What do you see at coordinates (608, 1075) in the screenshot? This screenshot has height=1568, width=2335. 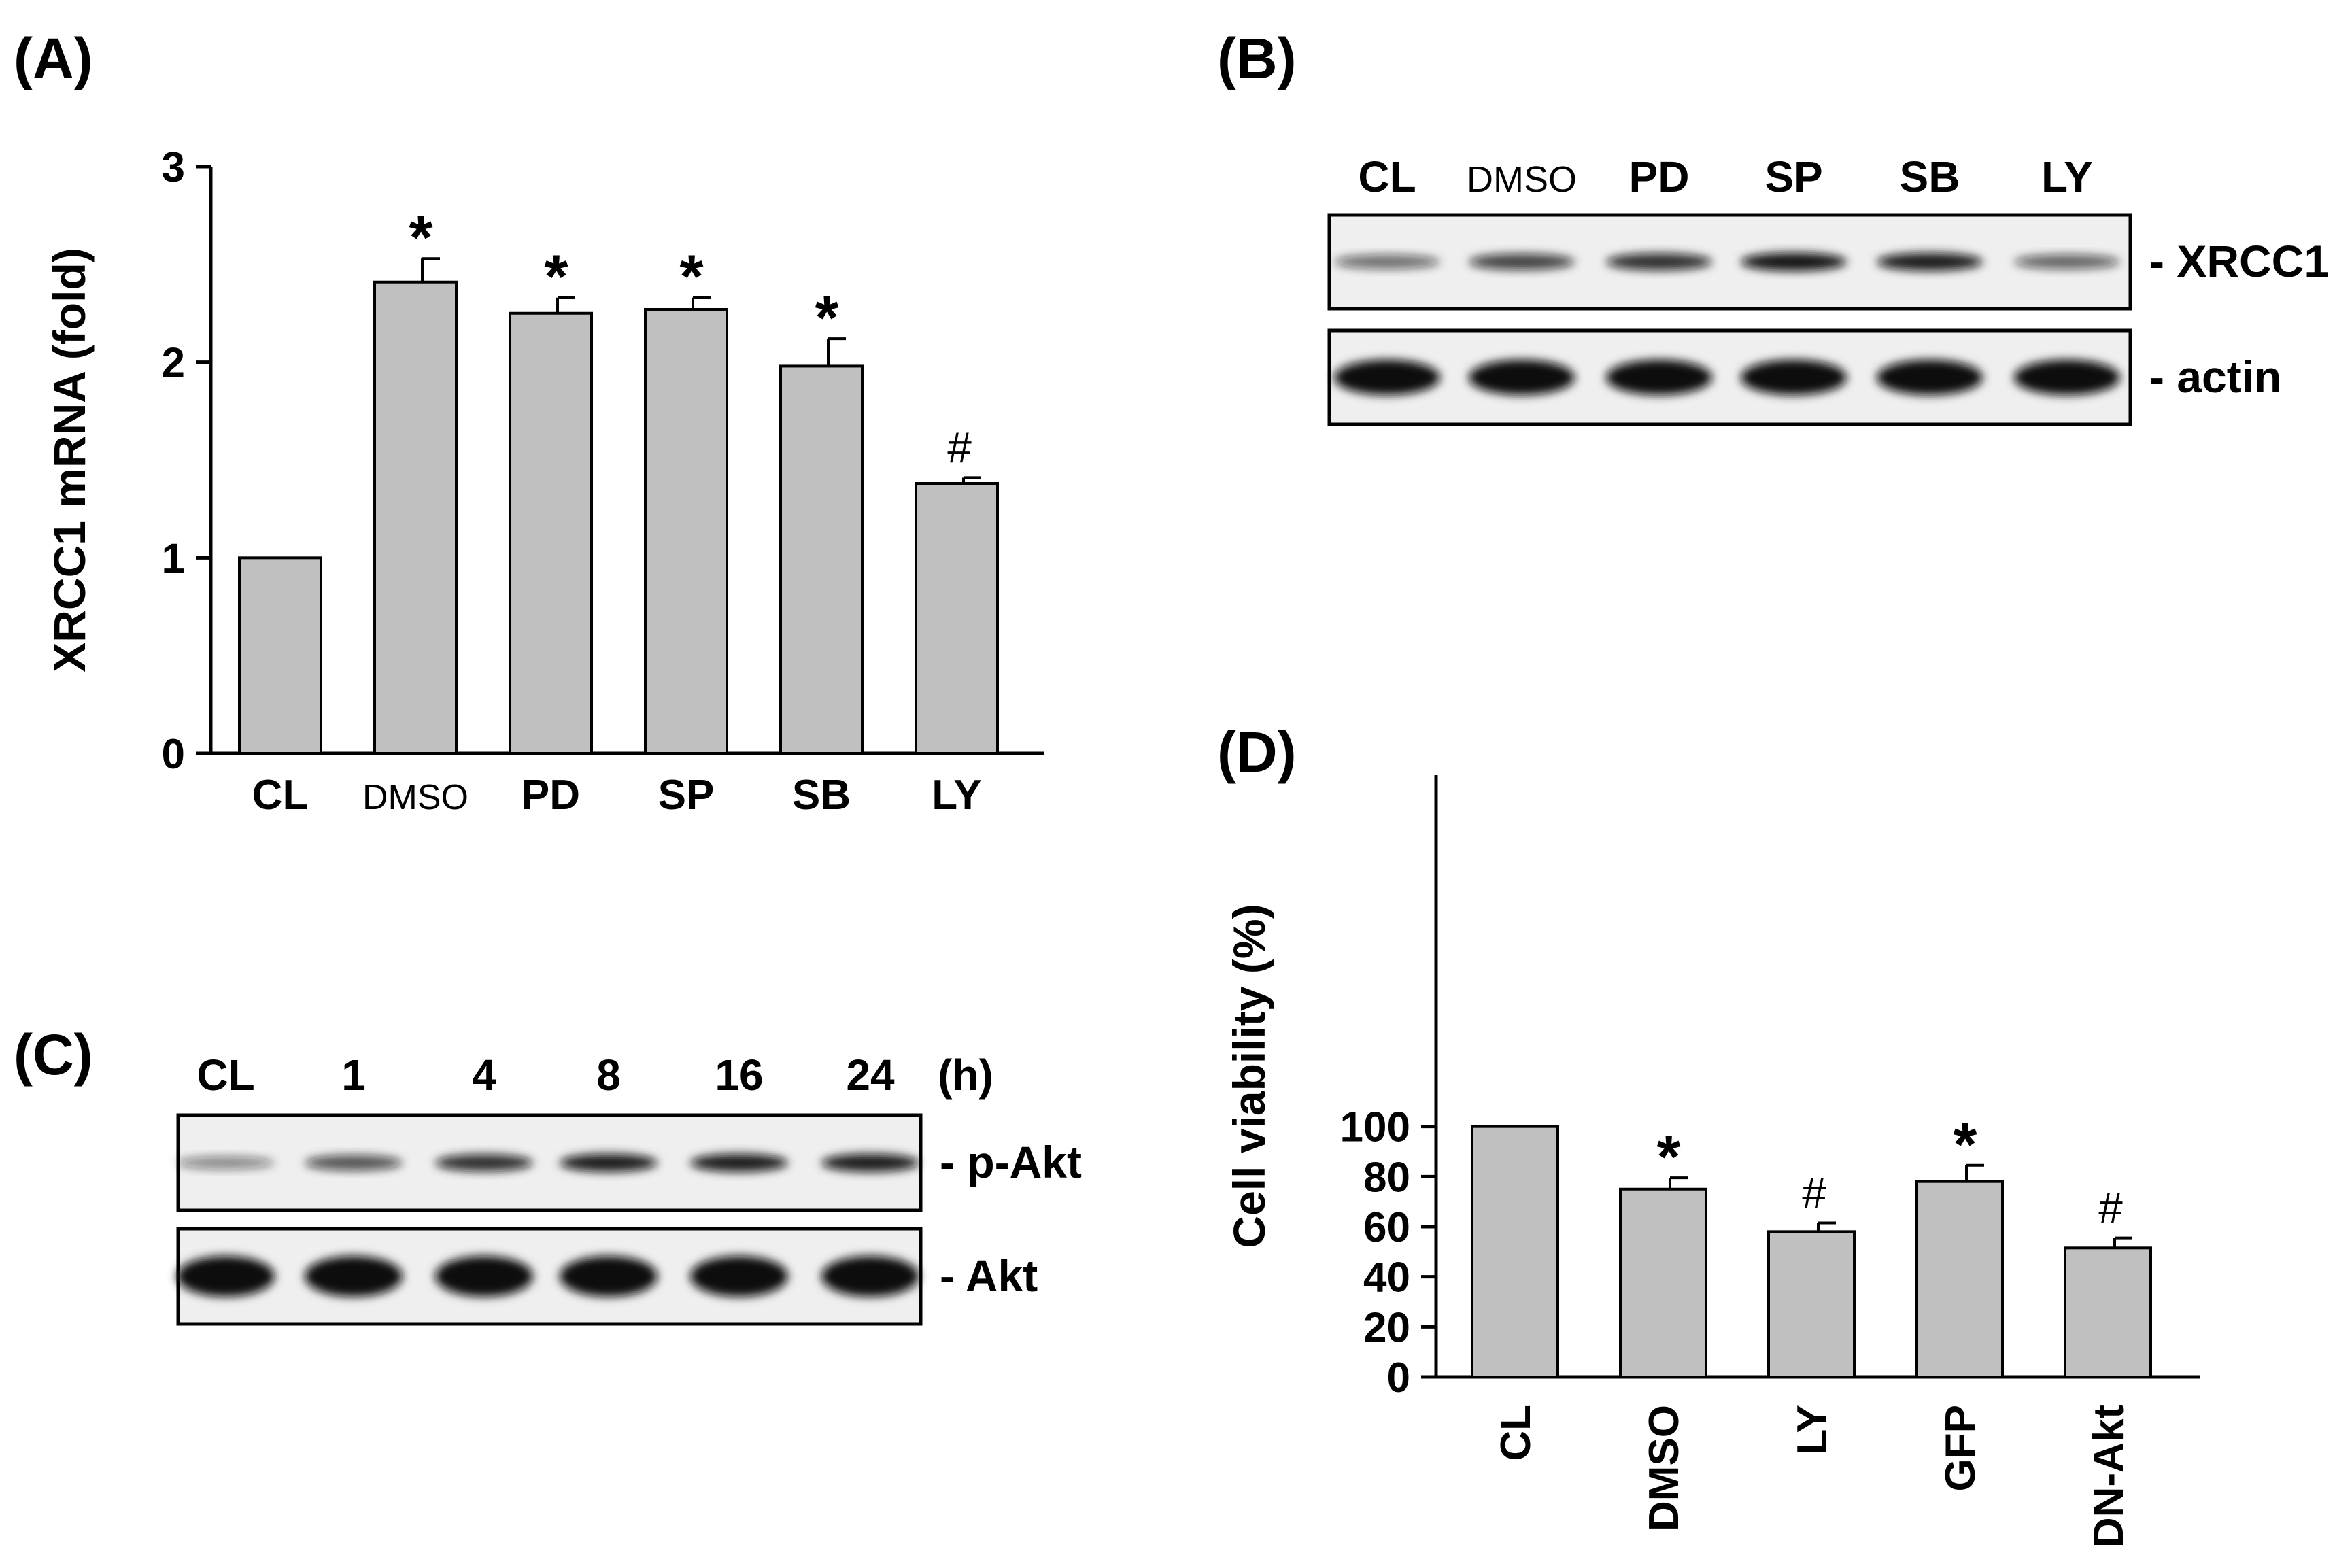 I see `blot-c-lane-label: 8` at bounding box center [608, 1075].